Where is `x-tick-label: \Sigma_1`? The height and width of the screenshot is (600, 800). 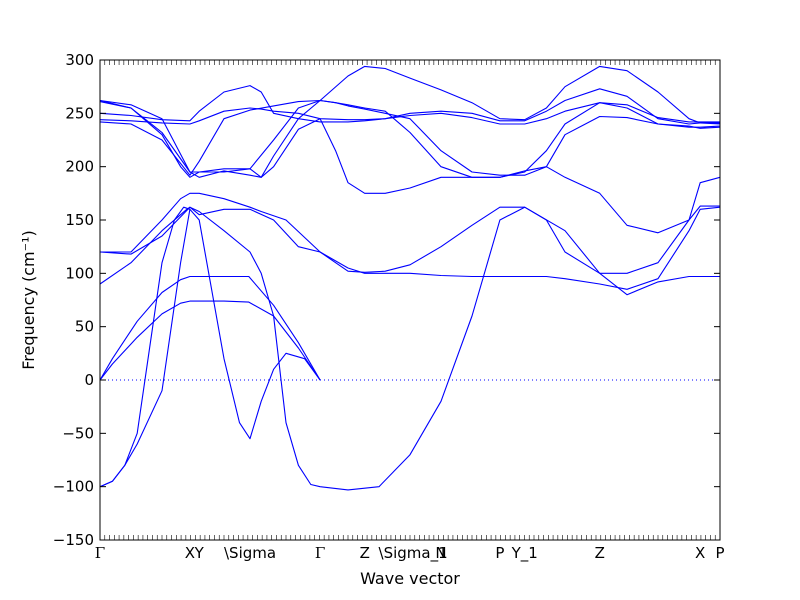 x-tick-label: \Sigma_1 is located at coordinates (413, 553).